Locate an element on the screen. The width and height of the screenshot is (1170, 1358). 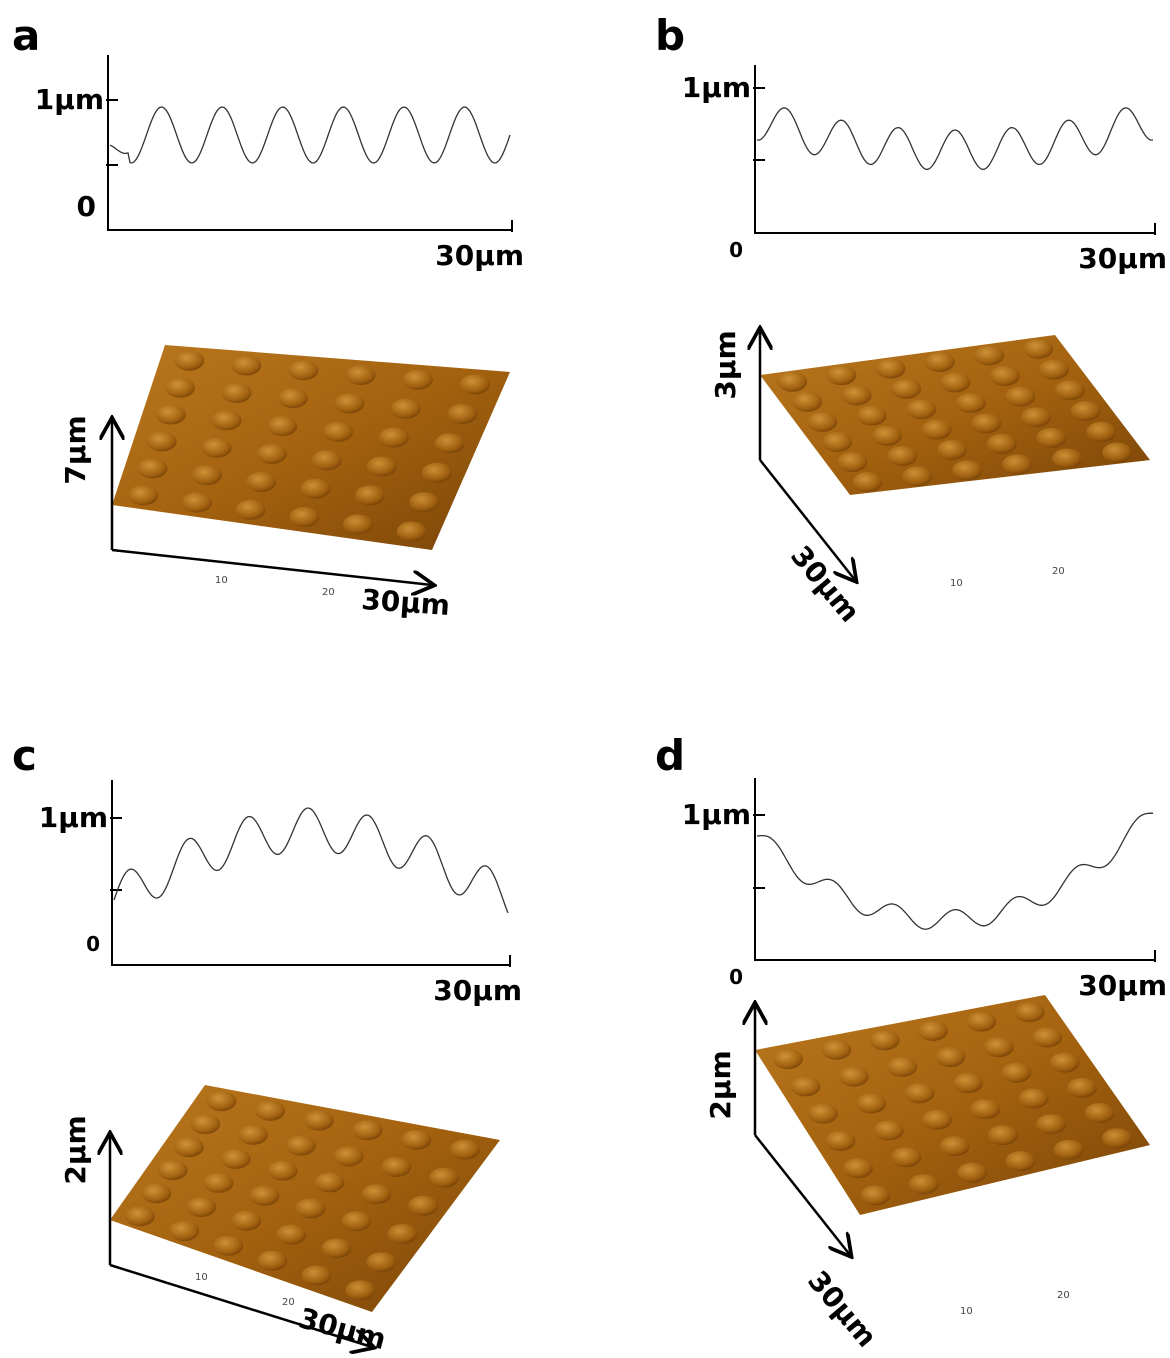
tick-label: 10 is located at coordinates (966, 1311).